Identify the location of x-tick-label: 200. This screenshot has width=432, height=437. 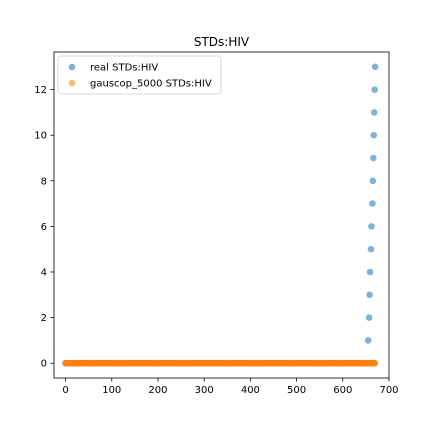
(157, 390).